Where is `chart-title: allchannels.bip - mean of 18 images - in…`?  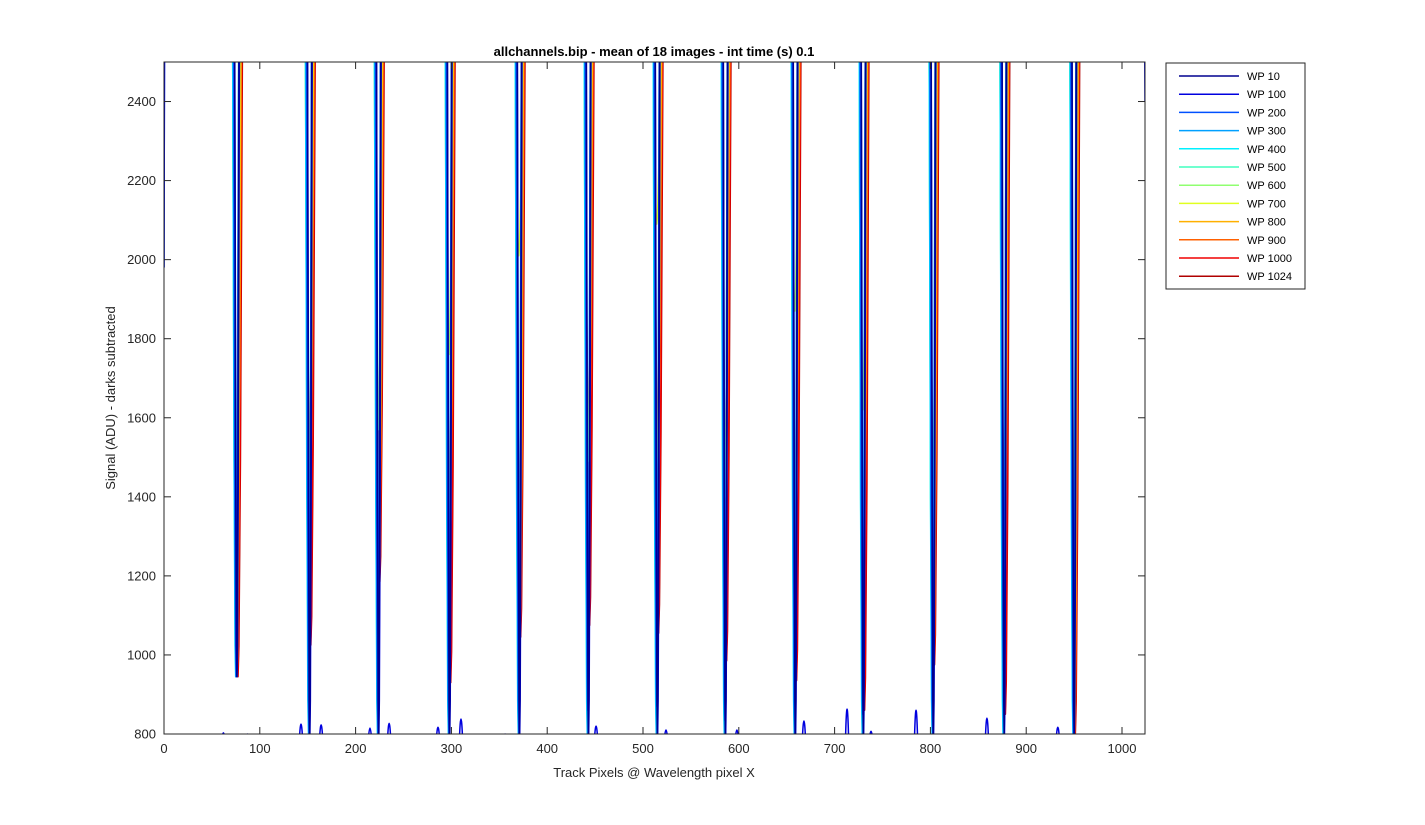
chart-title: allchannels.bip - mean of 18 images - in… is located at coordinates (654, 51).